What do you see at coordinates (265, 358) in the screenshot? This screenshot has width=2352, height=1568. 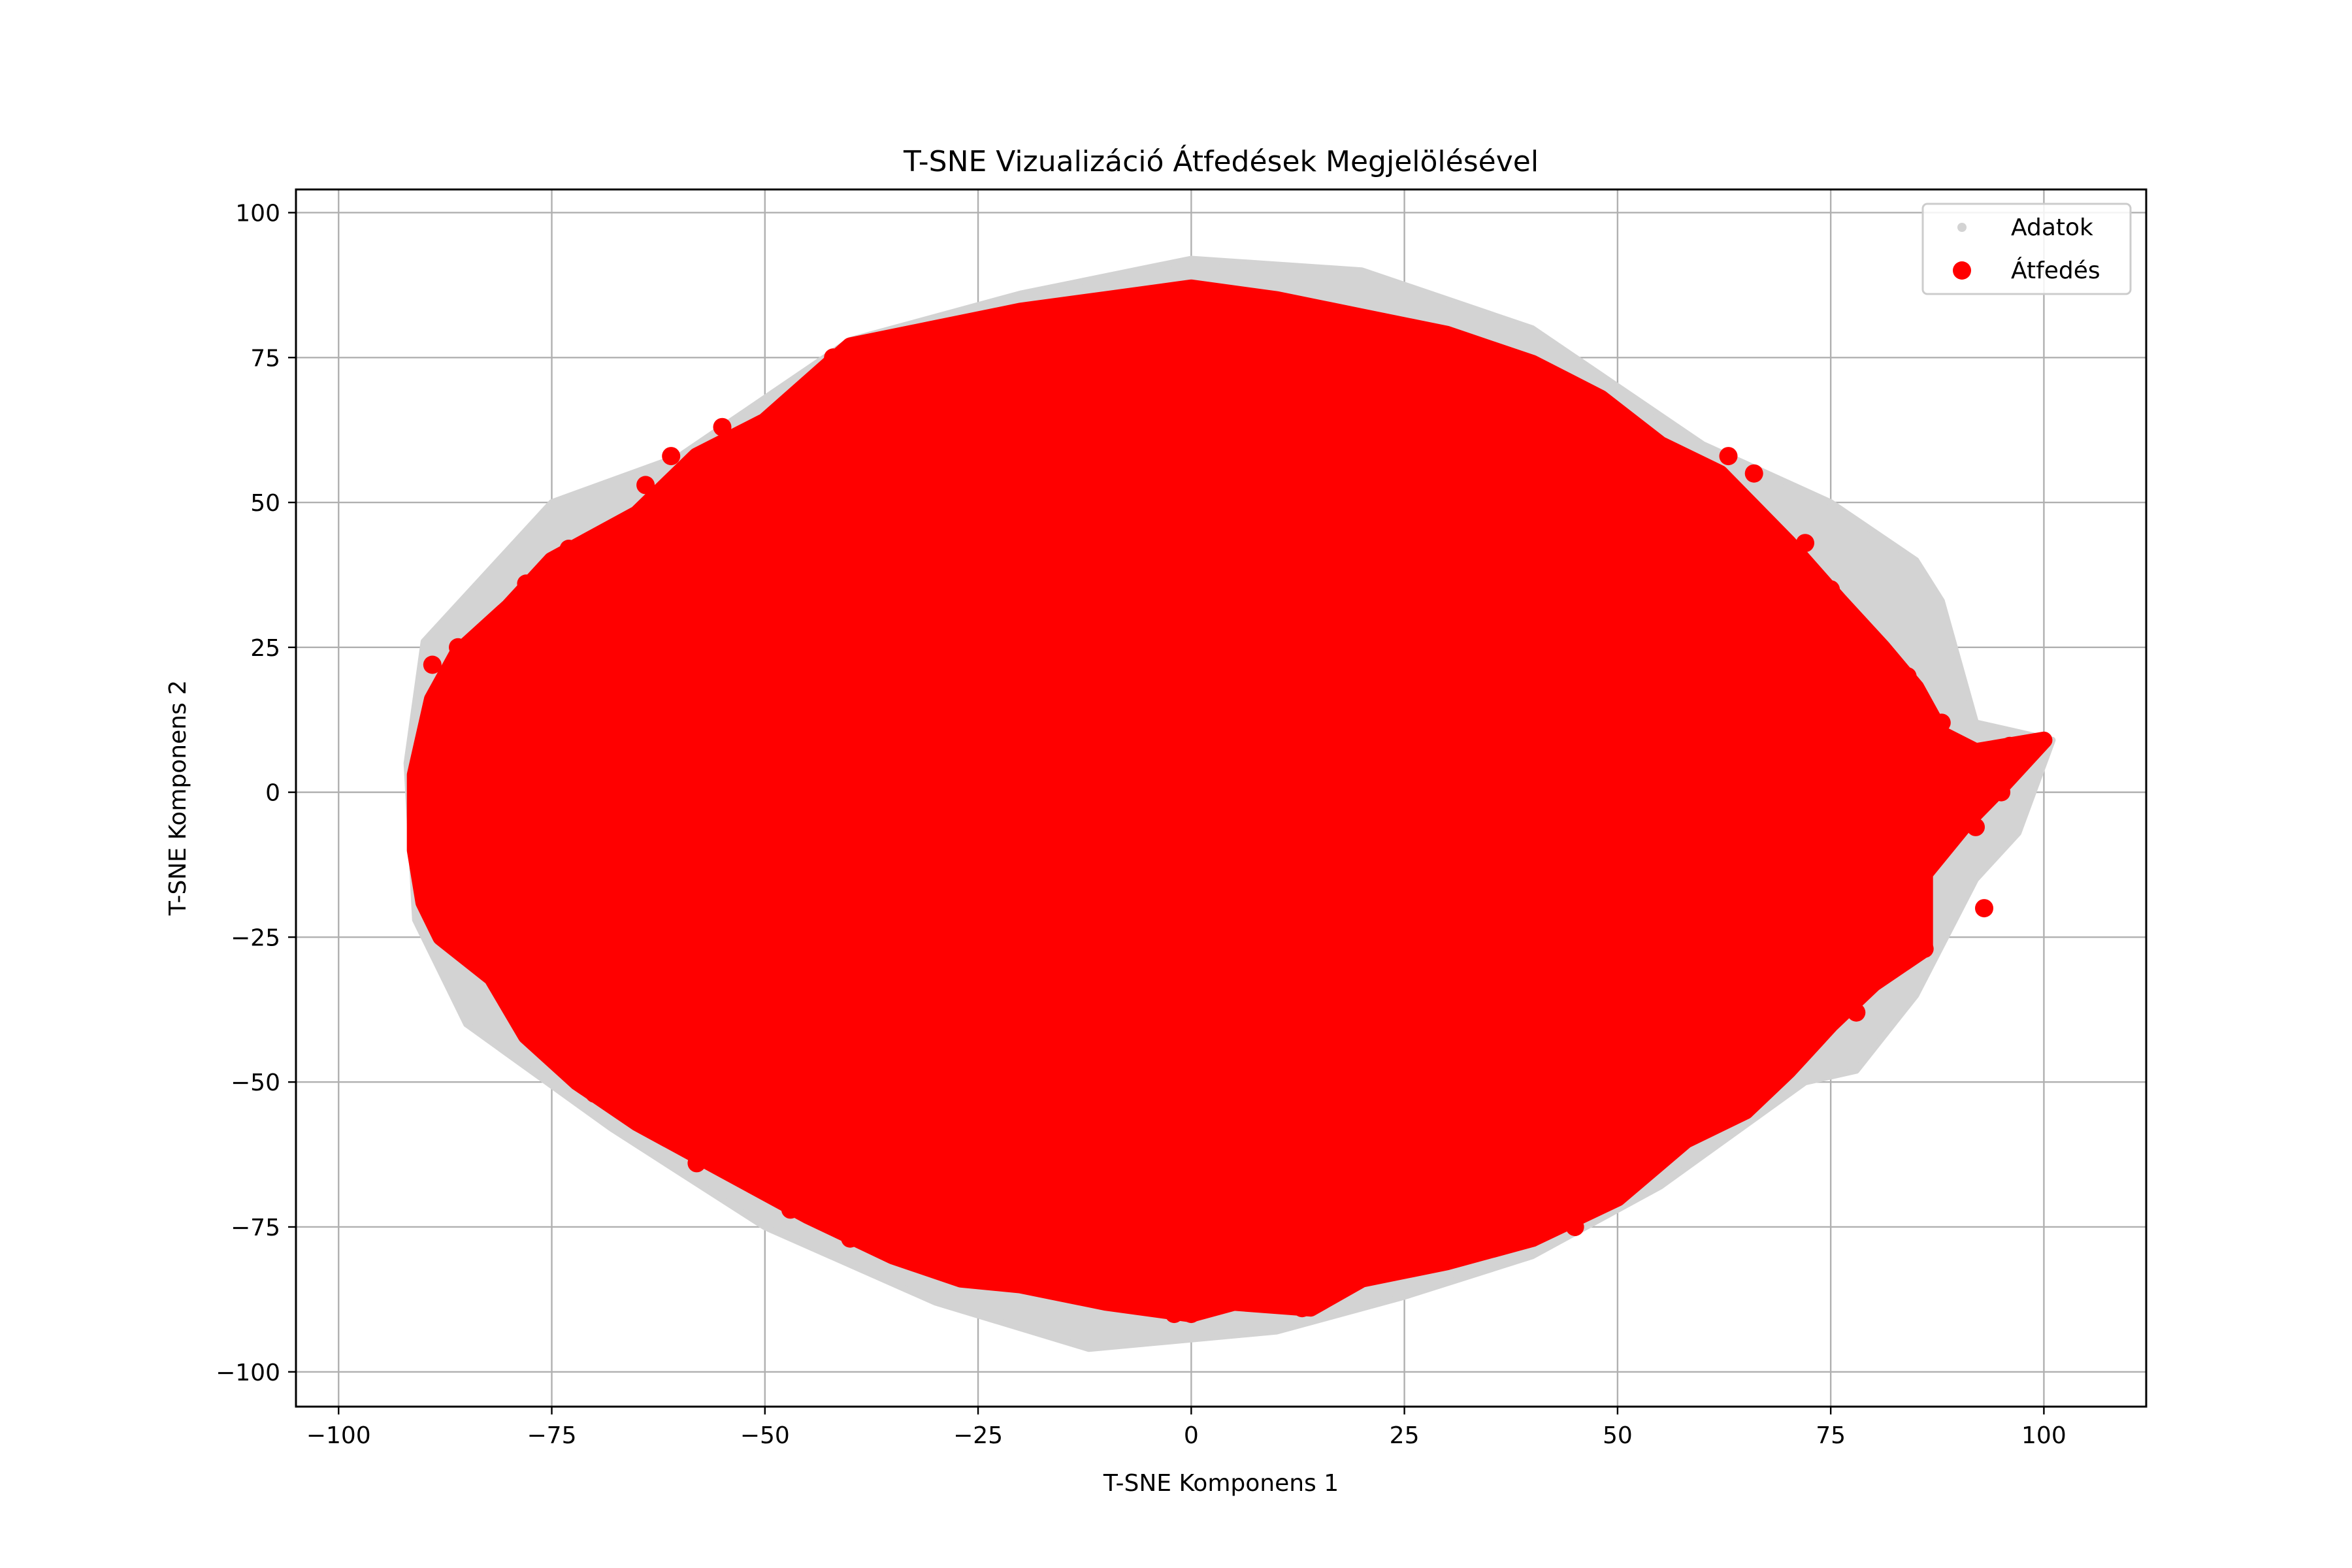 I see `y-tick-label: 75` at bounding box center [265, 358].